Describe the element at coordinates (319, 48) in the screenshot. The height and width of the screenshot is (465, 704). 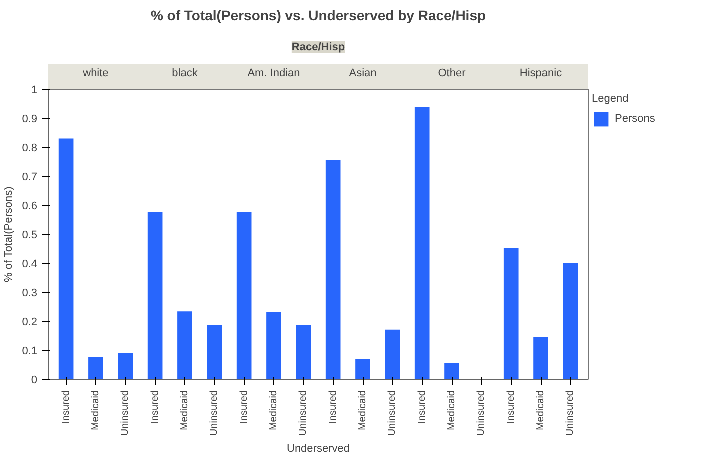
I see `text: Race/Hisp` at that location.